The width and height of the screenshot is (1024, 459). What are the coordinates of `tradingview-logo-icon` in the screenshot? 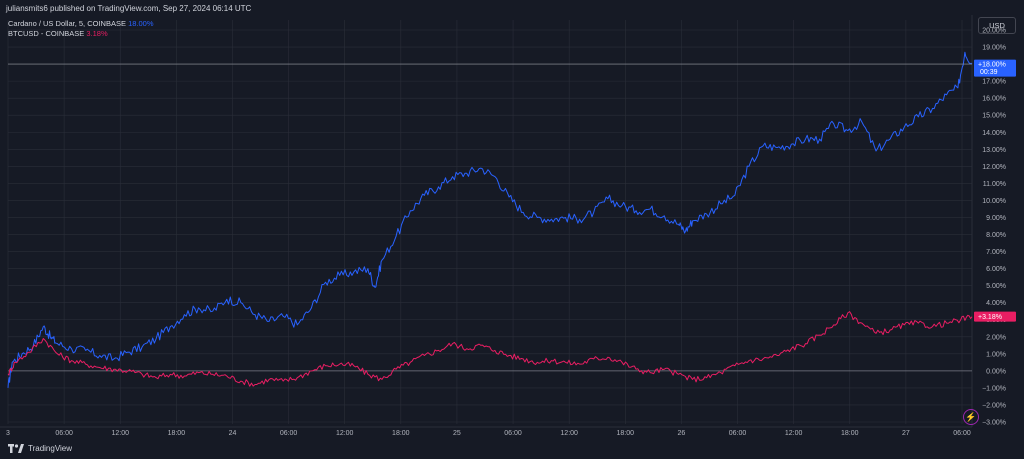 It's located at (16, 448).